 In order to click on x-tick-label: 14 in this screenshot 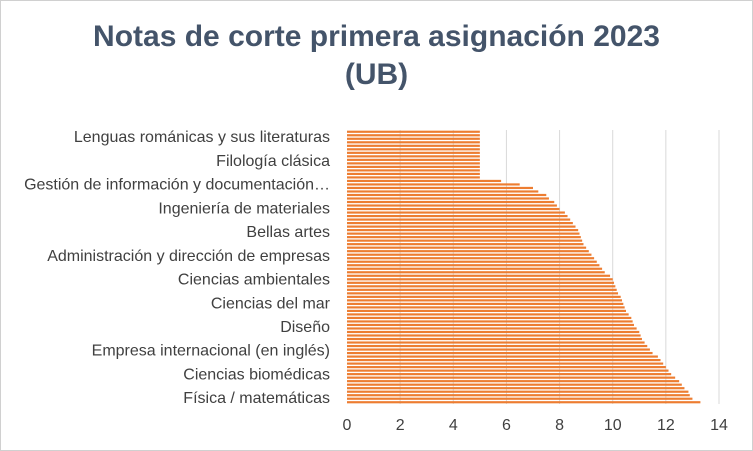, I will do `click(719, 425)`.